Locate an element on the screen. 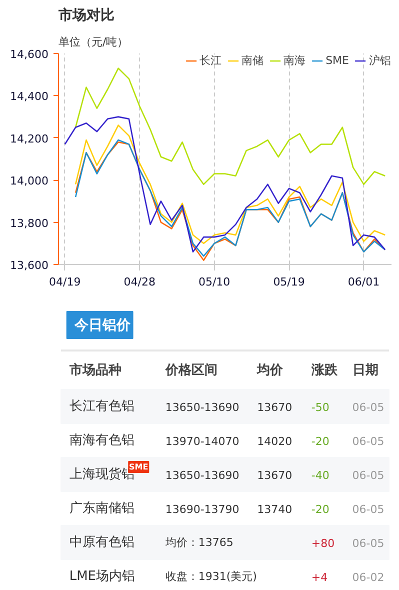  x-tick-label: 05/10 is located at coordinates (214, 282).